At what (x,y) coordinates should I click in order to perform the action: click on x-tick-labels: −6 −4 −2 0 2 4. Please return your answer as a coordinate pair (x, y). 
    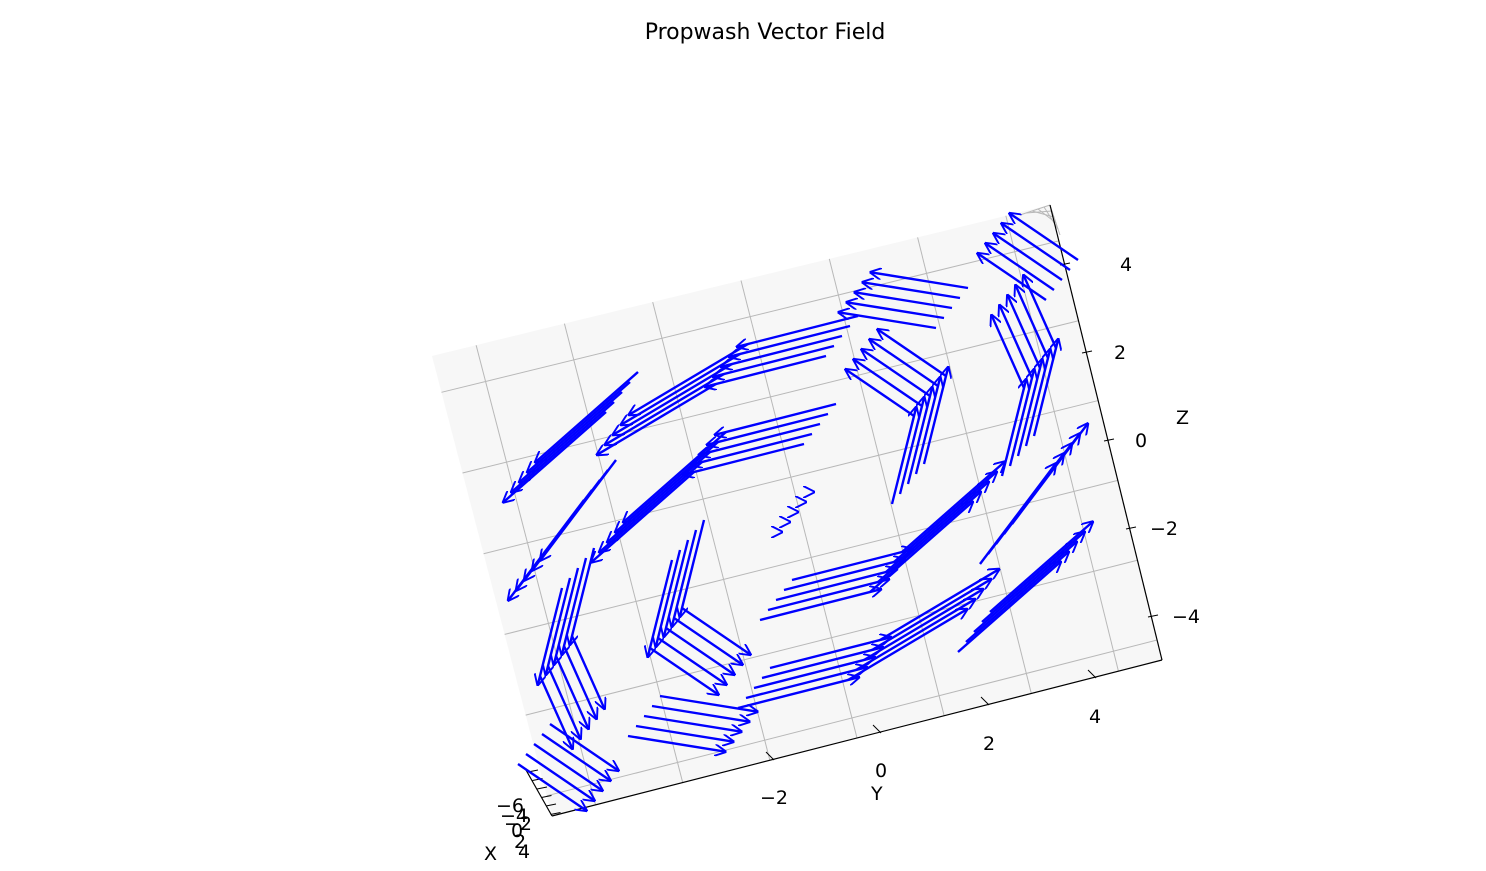
    Looking at the image, I should click on (514, 829).